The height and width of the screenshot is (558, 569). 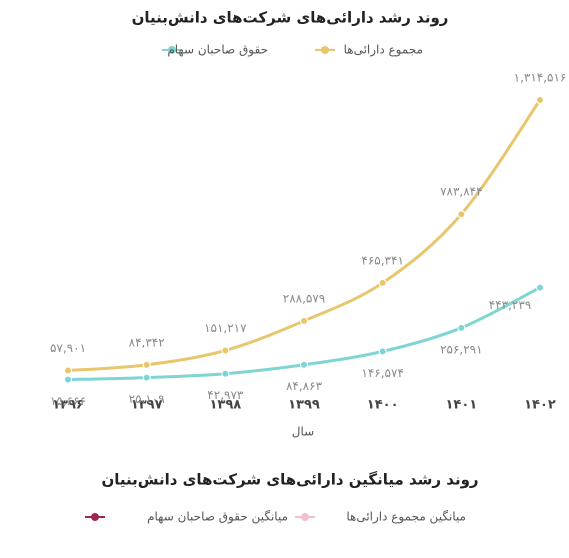 What do you see at coordinates (68, 348) in the screenshot?
I see `value-label: ۵۷,۹۰۱` at bounding box center [68, 348].